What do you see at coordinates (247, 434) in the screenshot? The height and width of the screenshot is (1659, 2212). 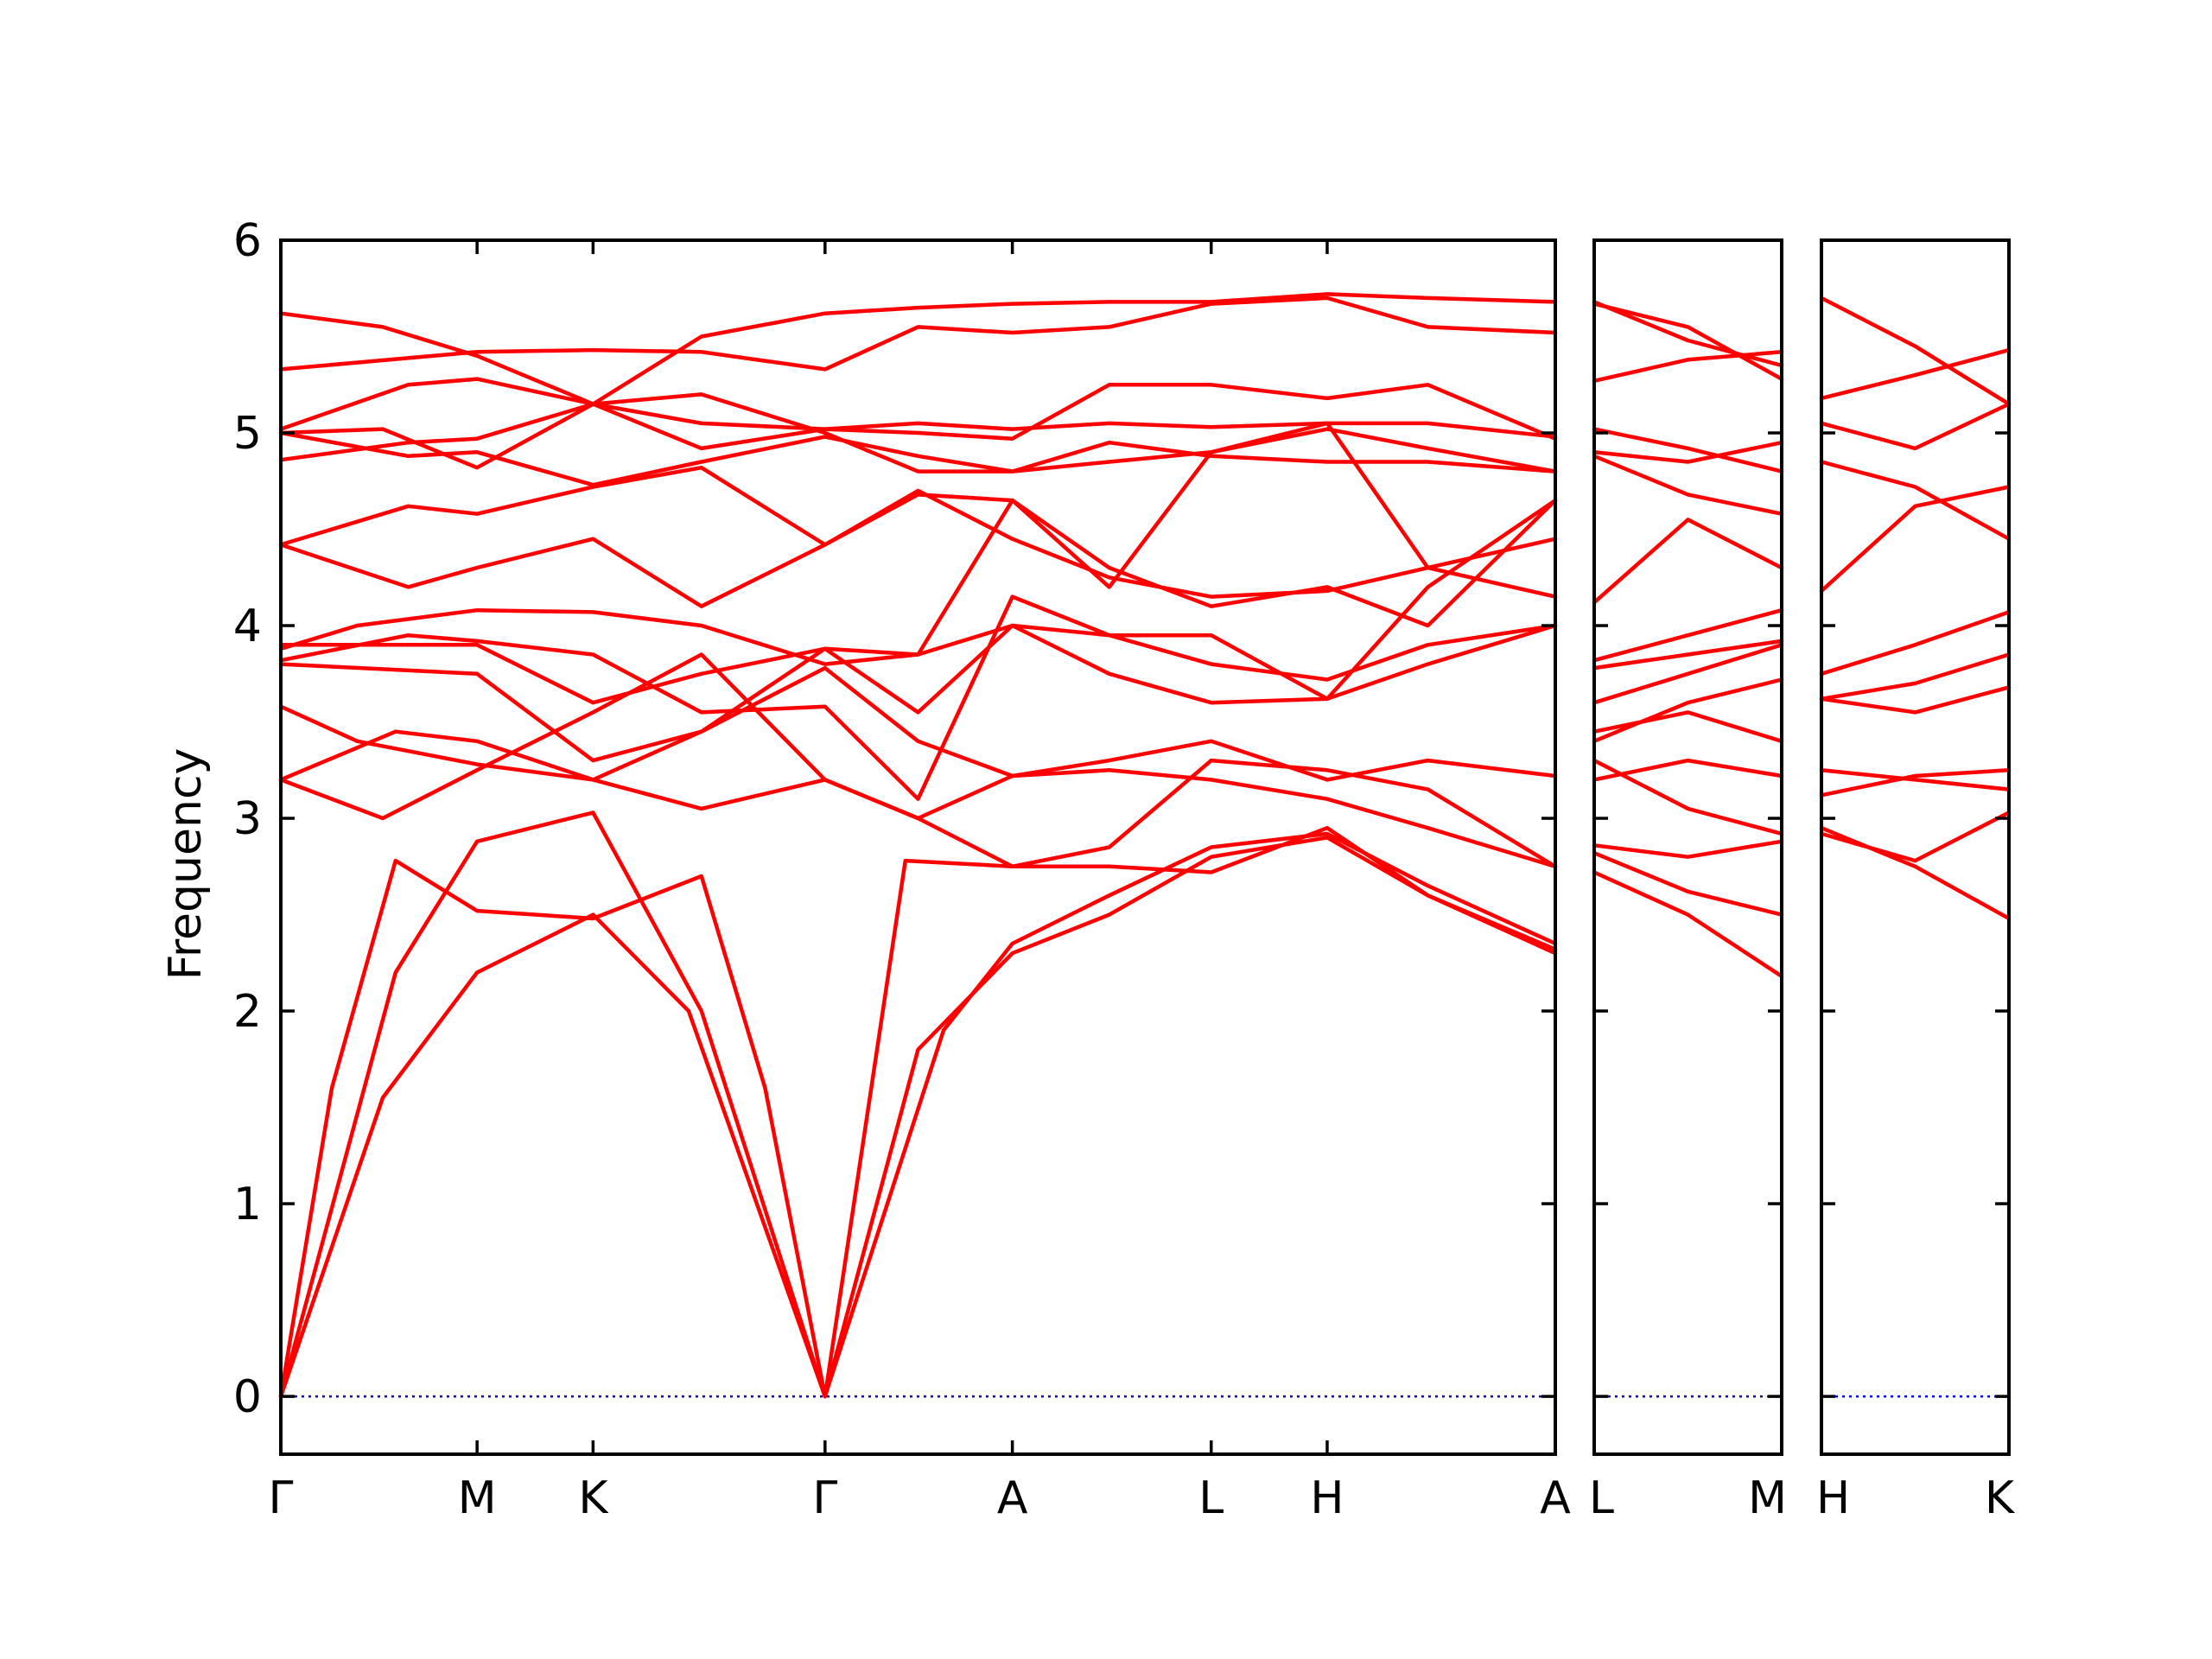 I see `y-tick-label: 5` at bounding box center [247, 434].